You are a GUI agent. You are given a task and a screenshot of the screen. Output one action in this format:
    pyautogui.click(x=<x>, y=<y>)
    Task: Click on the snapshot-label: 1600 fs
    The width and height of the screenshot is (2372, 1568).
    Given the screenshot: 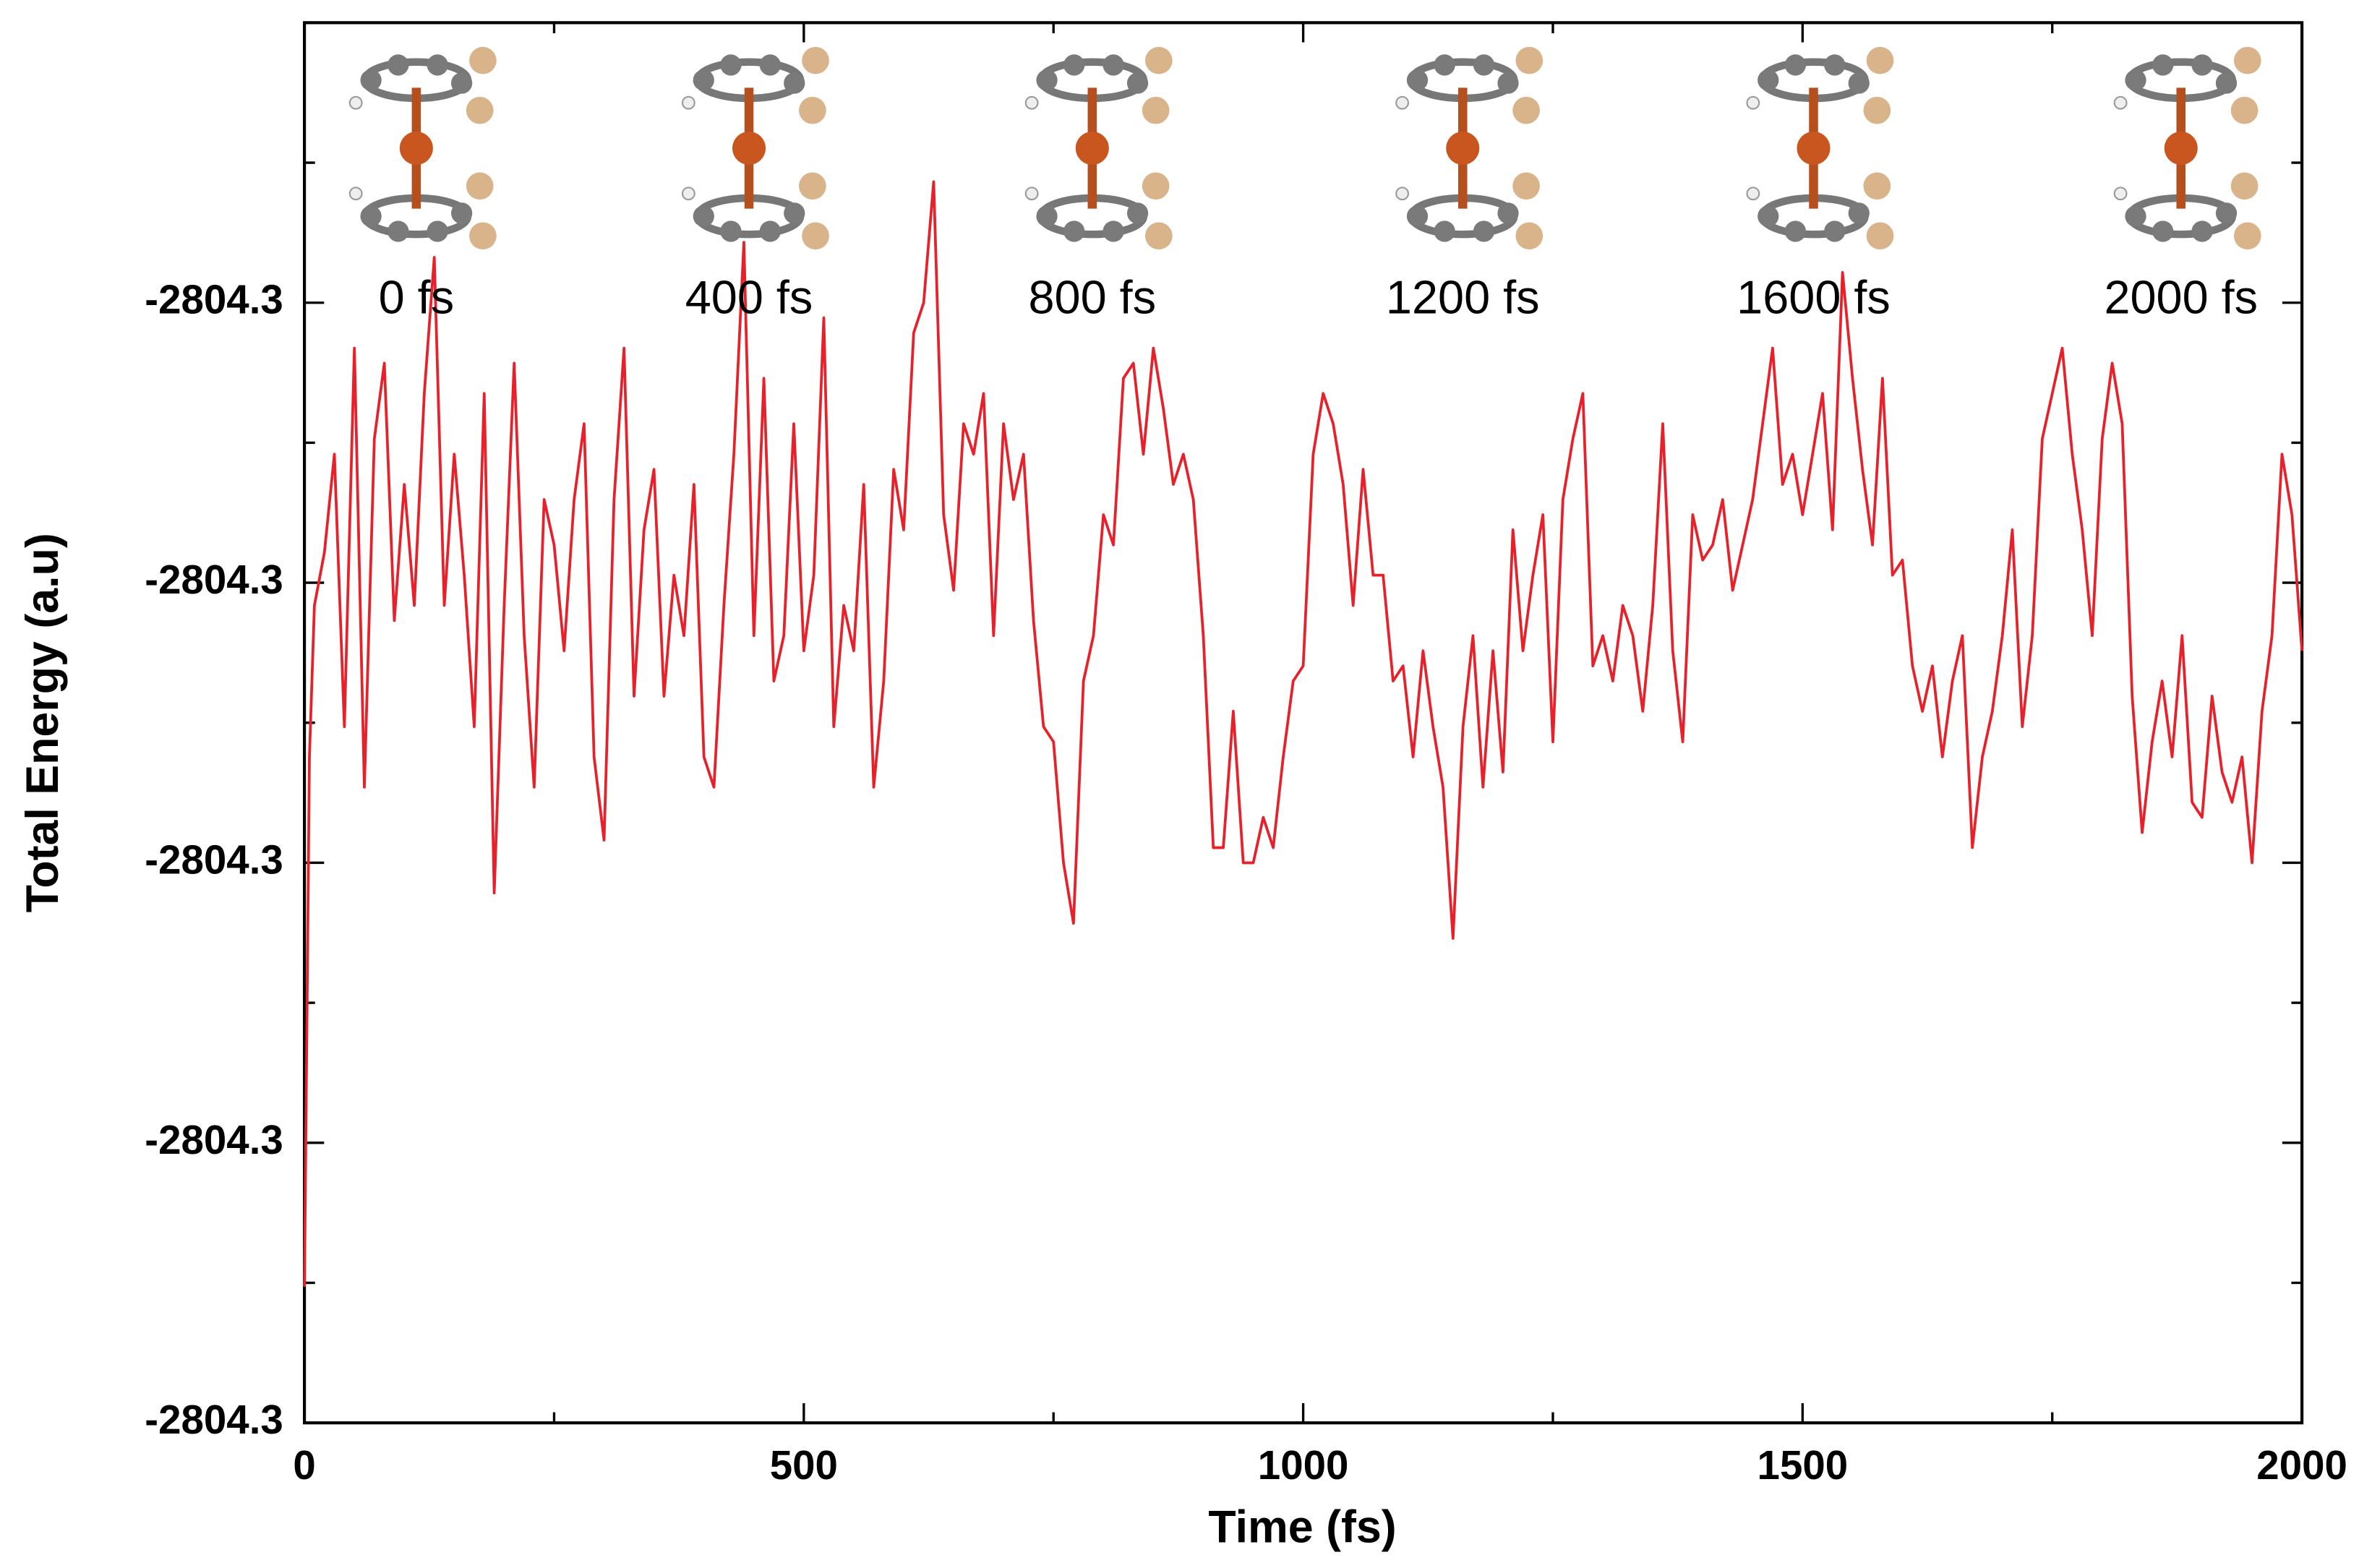 What is the action you would take?
    pyautogui.click(x=1814, y=296)
    